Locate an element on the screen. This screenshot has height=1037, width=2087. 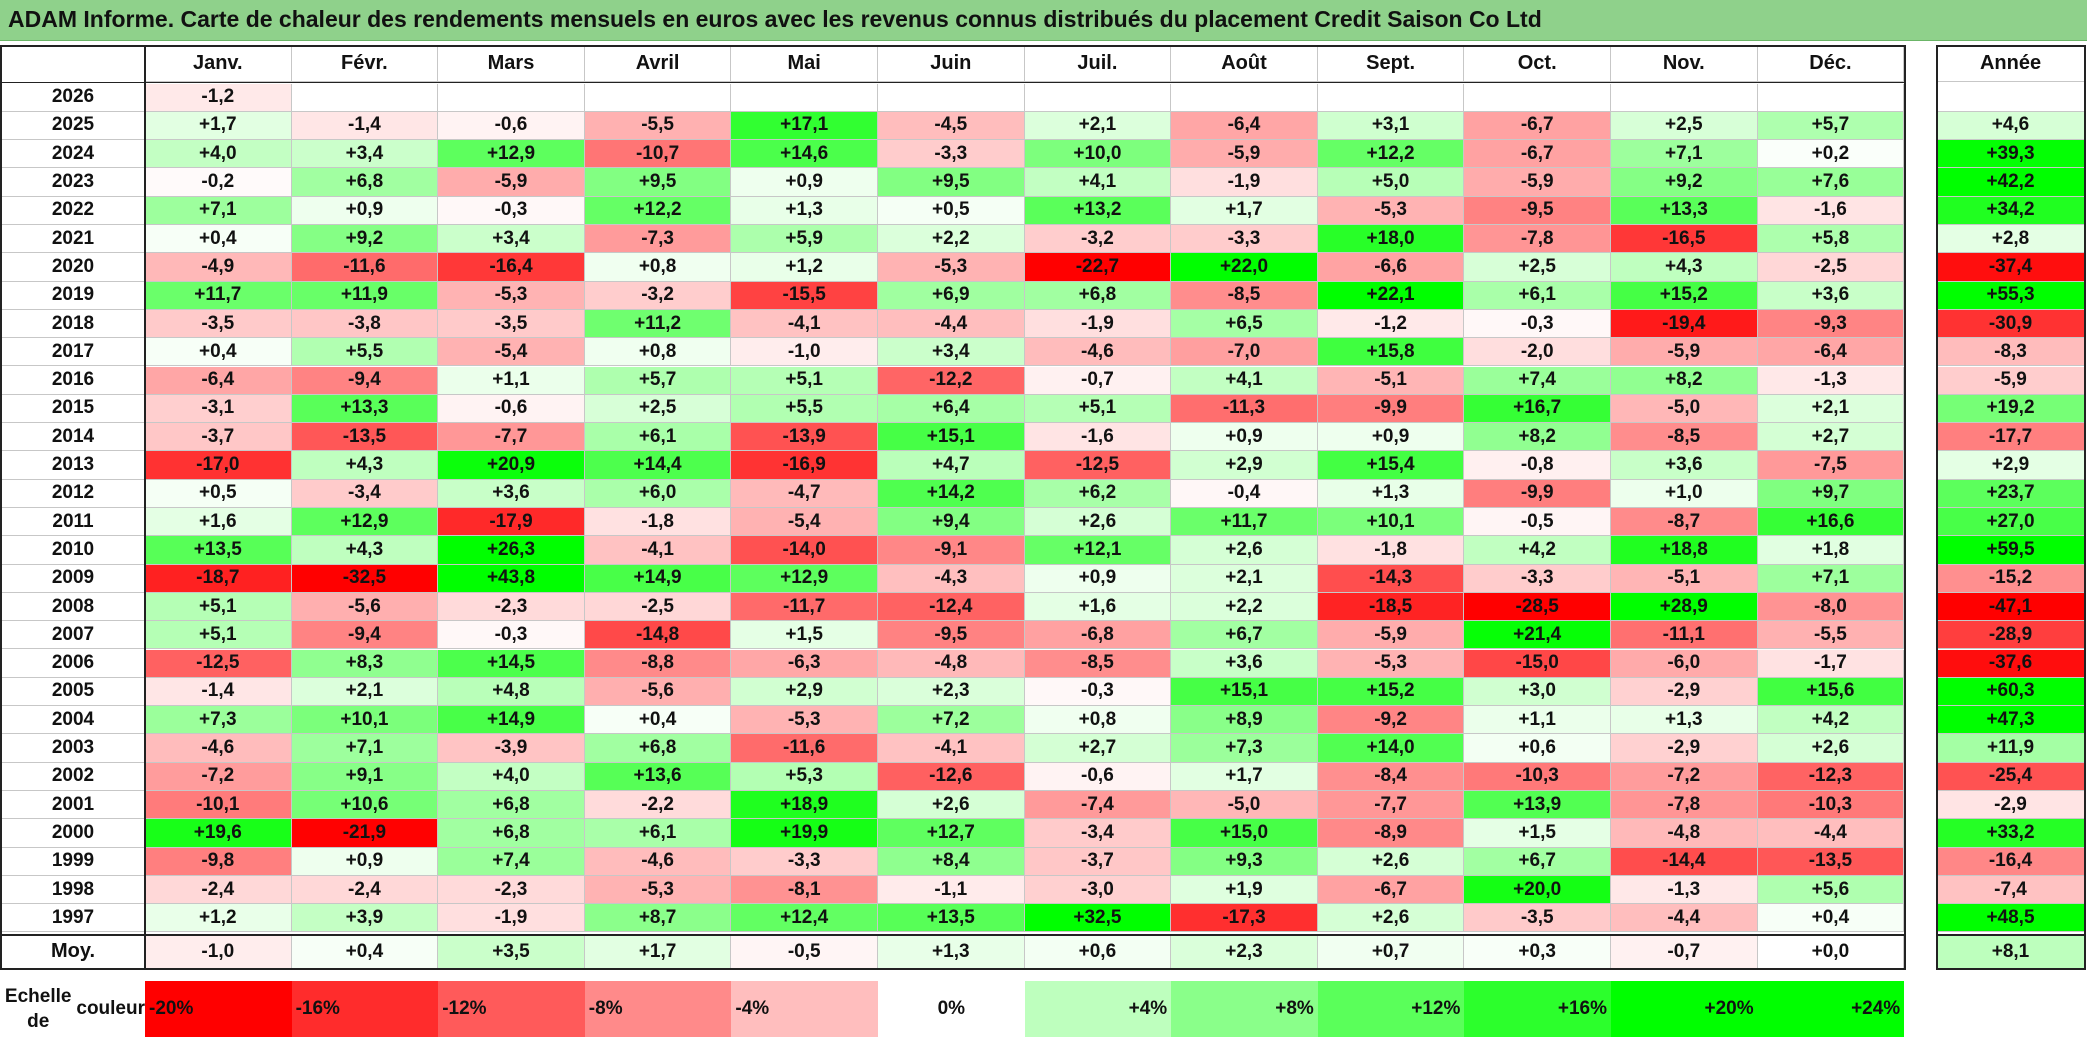
heatmap-cell: -8,4 is located at coordinates (1391, 776).